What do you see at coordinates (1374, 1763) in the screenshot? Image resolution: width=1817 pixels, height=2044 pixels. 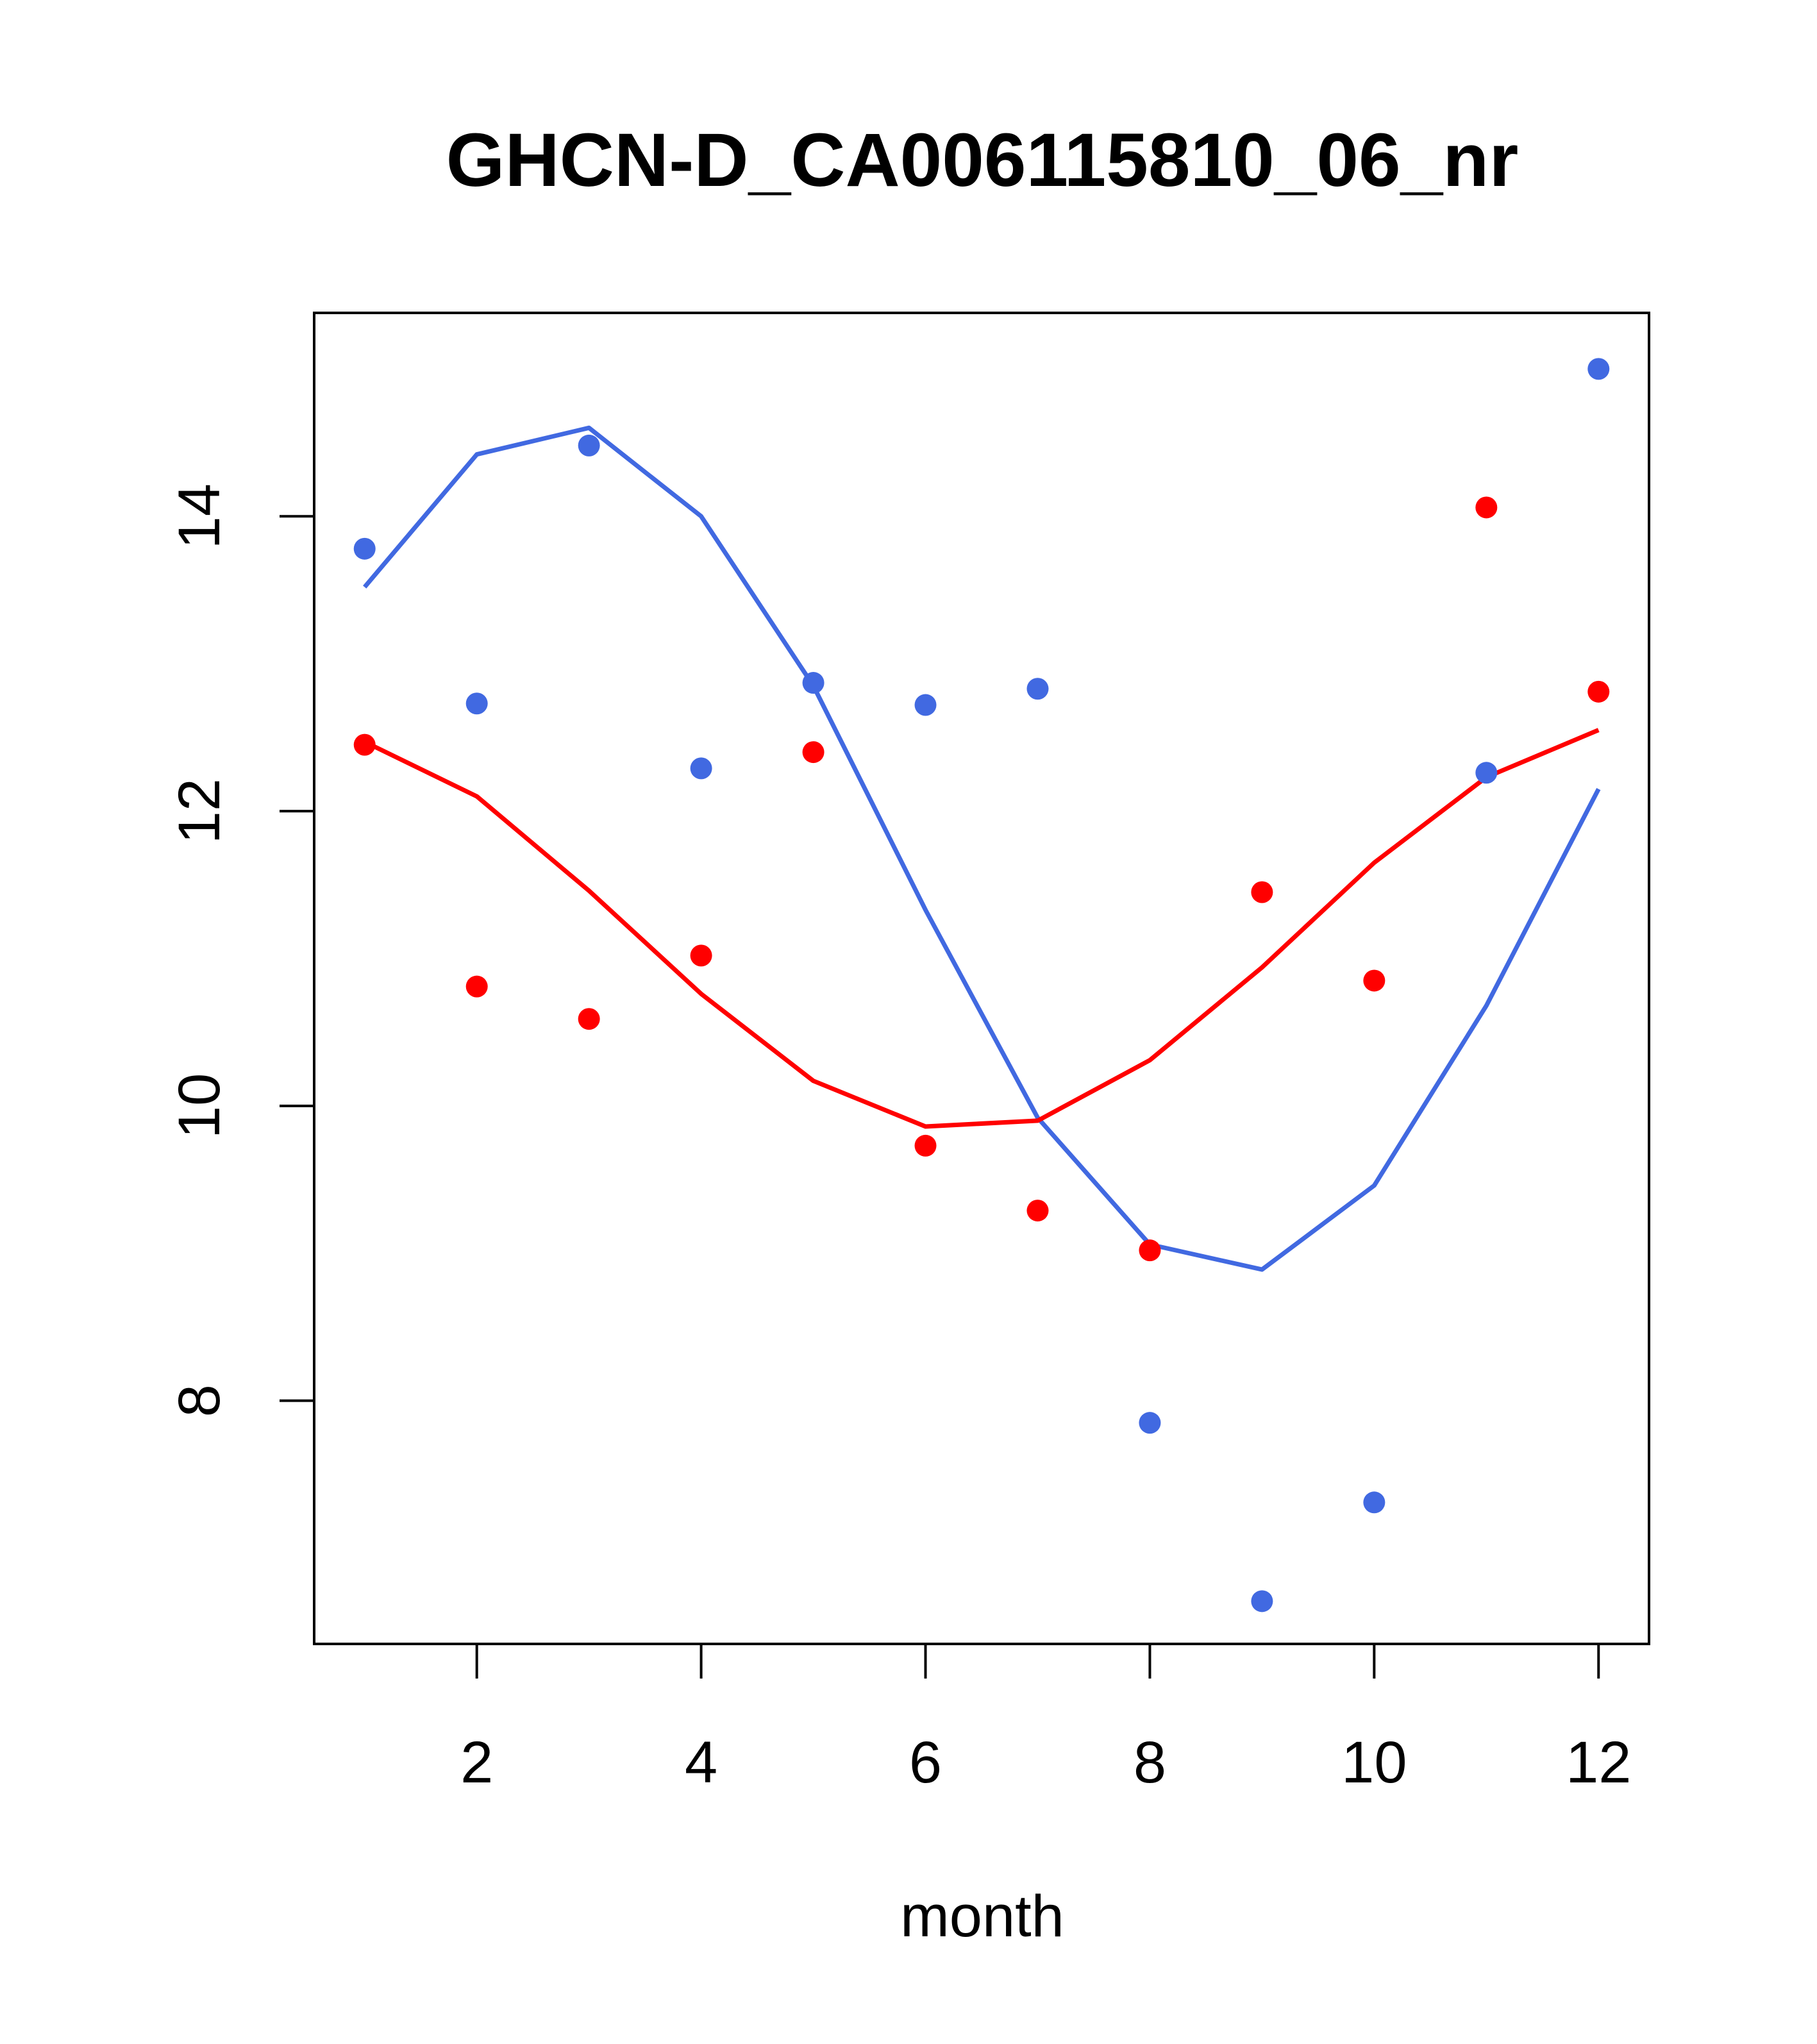 I see `x-tick-label: 10` at bounding box center [1374, 1763].